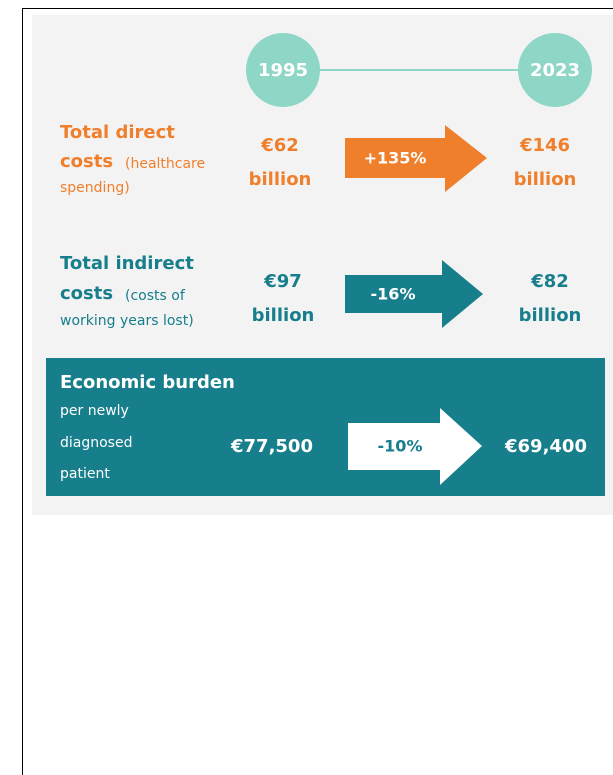 This screenshot has width=613, height=775. What do you see at coordinates (96, 443) in the screenshot?
I see `row-note: diagnosed` at bounding box center [96, 443].